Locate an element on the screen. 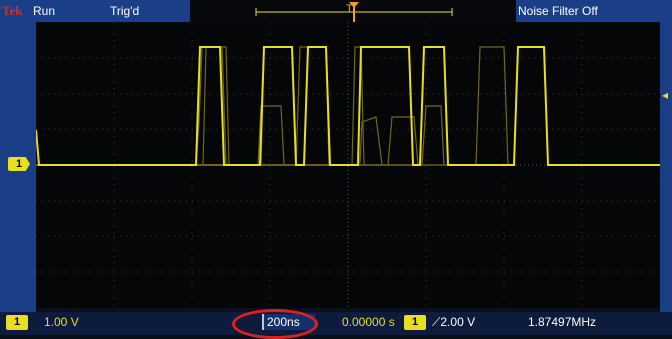 Image resolution: width=672 pixels, height=339 pixels. brand-logo: Tek is located at coordinates (12, 10).